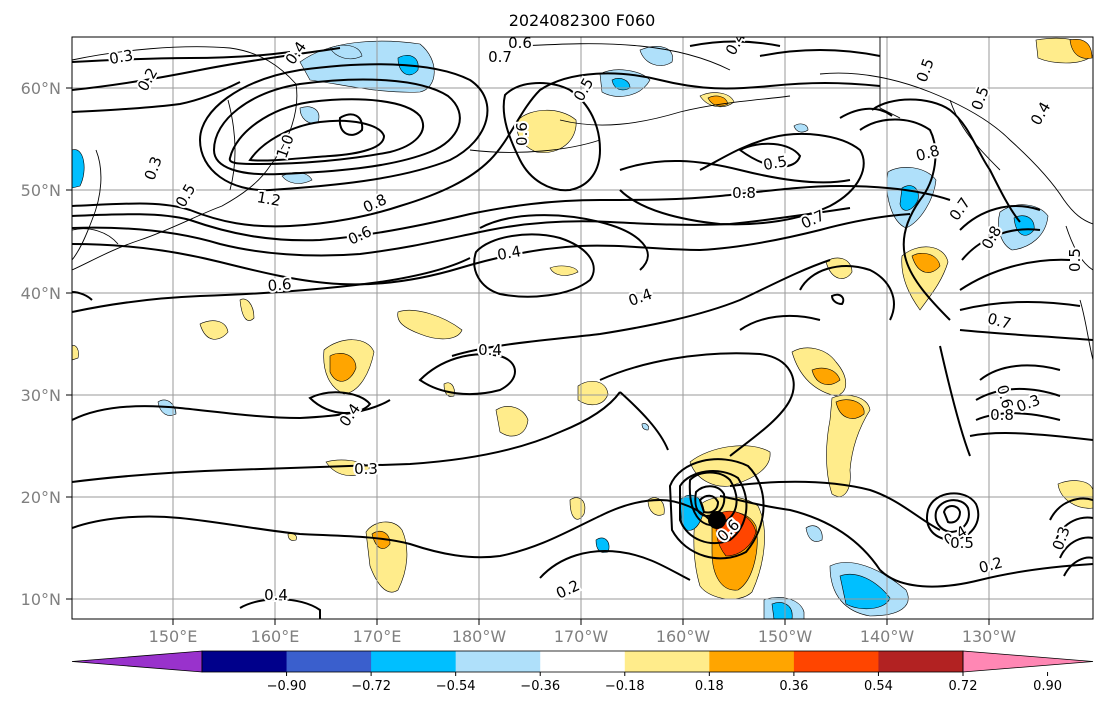  What do you see at coordinates (41, 395) in the screenshot?
I see `lat-tick-label: 30°N` at bounding box center [41, 395].